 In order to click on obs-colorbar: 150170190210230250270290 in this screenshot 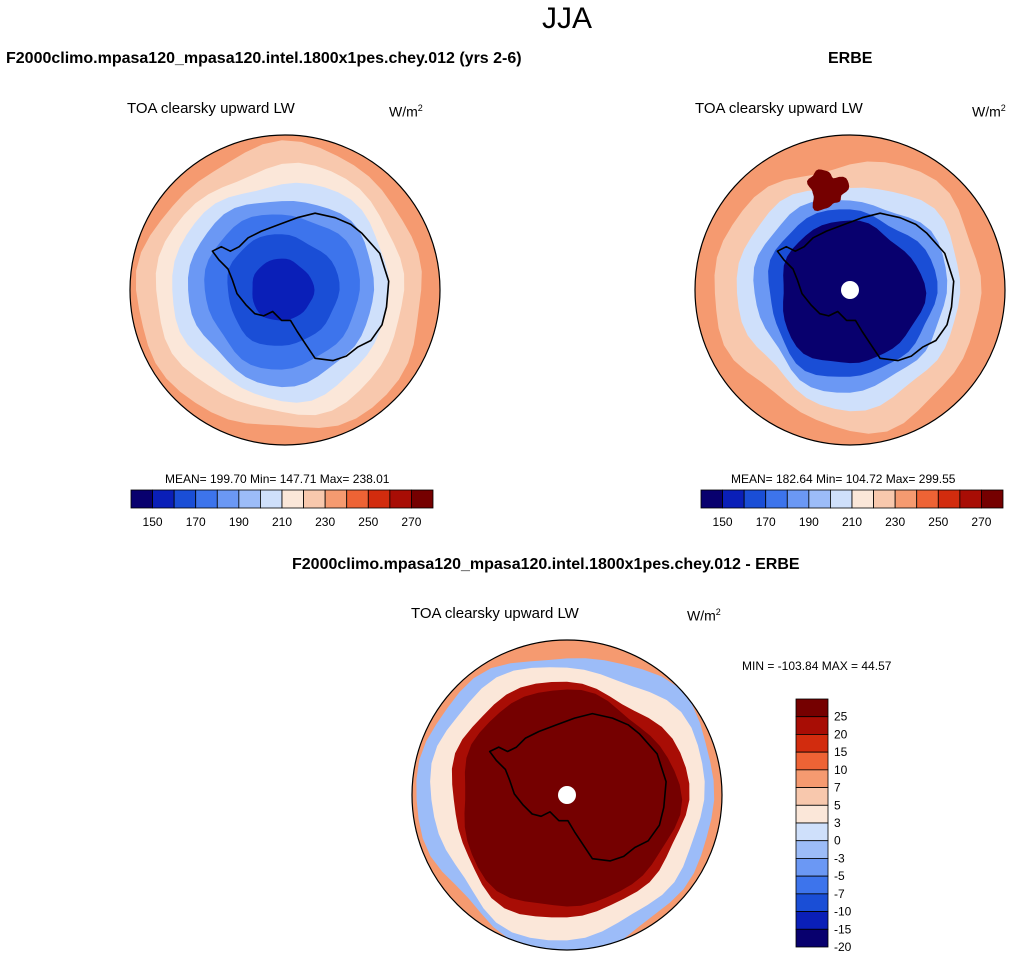, I will do `click(852, 509)`.